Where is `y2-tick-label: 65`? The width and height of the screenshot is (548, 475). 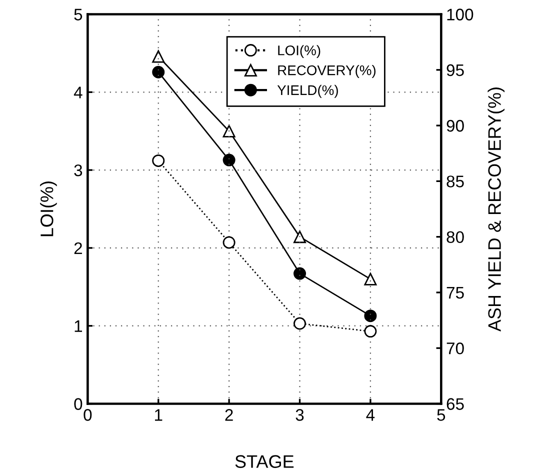 y2-tick-label: 65 is located at coordinates (455, 404).